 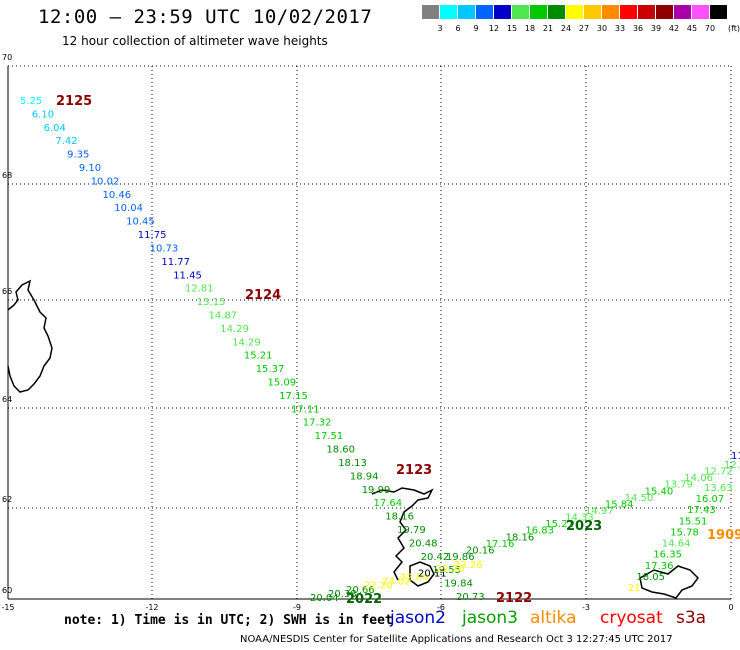 I want to click on wave-height-label: 17.51, so click(x=329, y=436).